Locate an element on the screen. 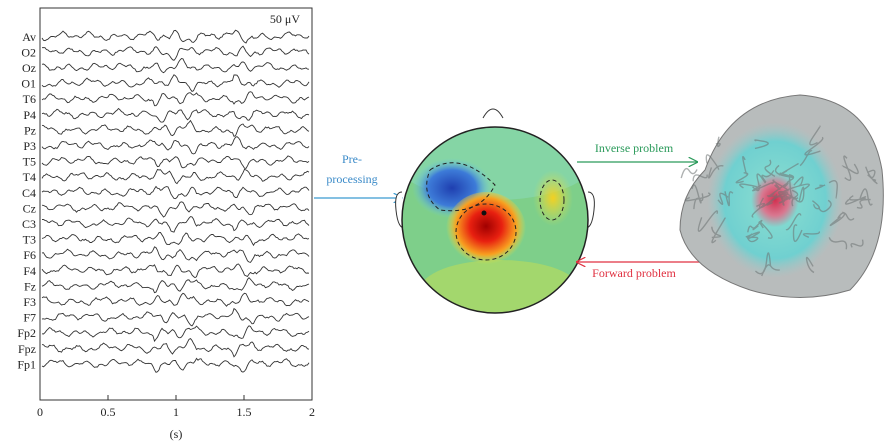 The image size is (887, 446). channel-label: Fp1 is located at coordinates (26, 364).